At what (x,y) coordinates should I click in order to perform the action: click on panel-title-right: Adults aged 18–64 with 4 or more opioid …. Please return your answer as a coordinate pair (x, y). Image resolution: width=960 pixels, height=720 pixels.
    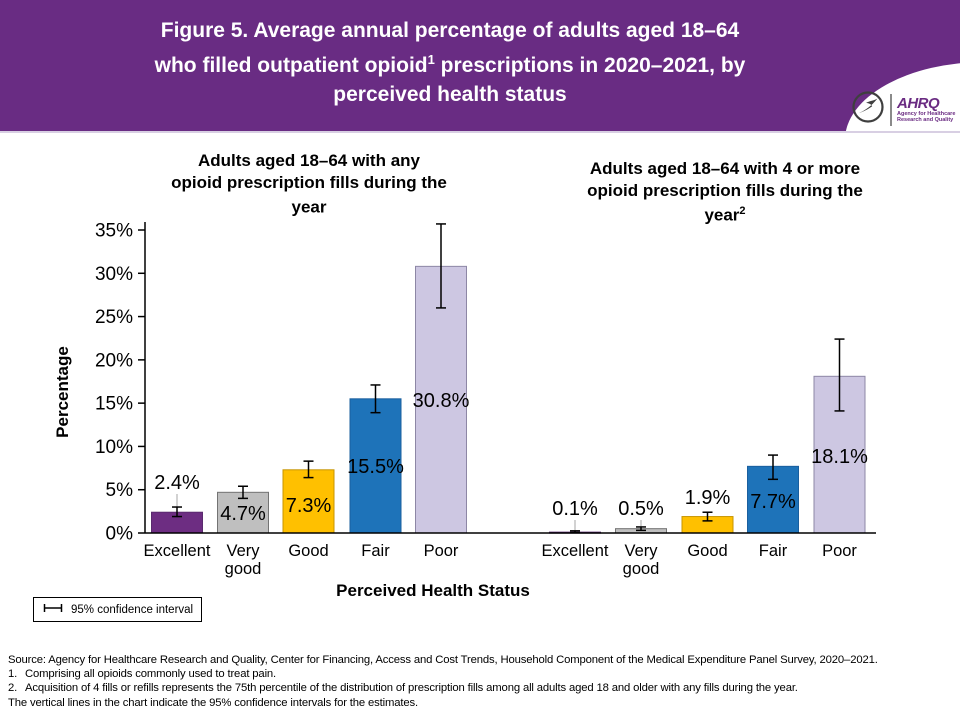
    Looking at the image, I should click on (725, 192).